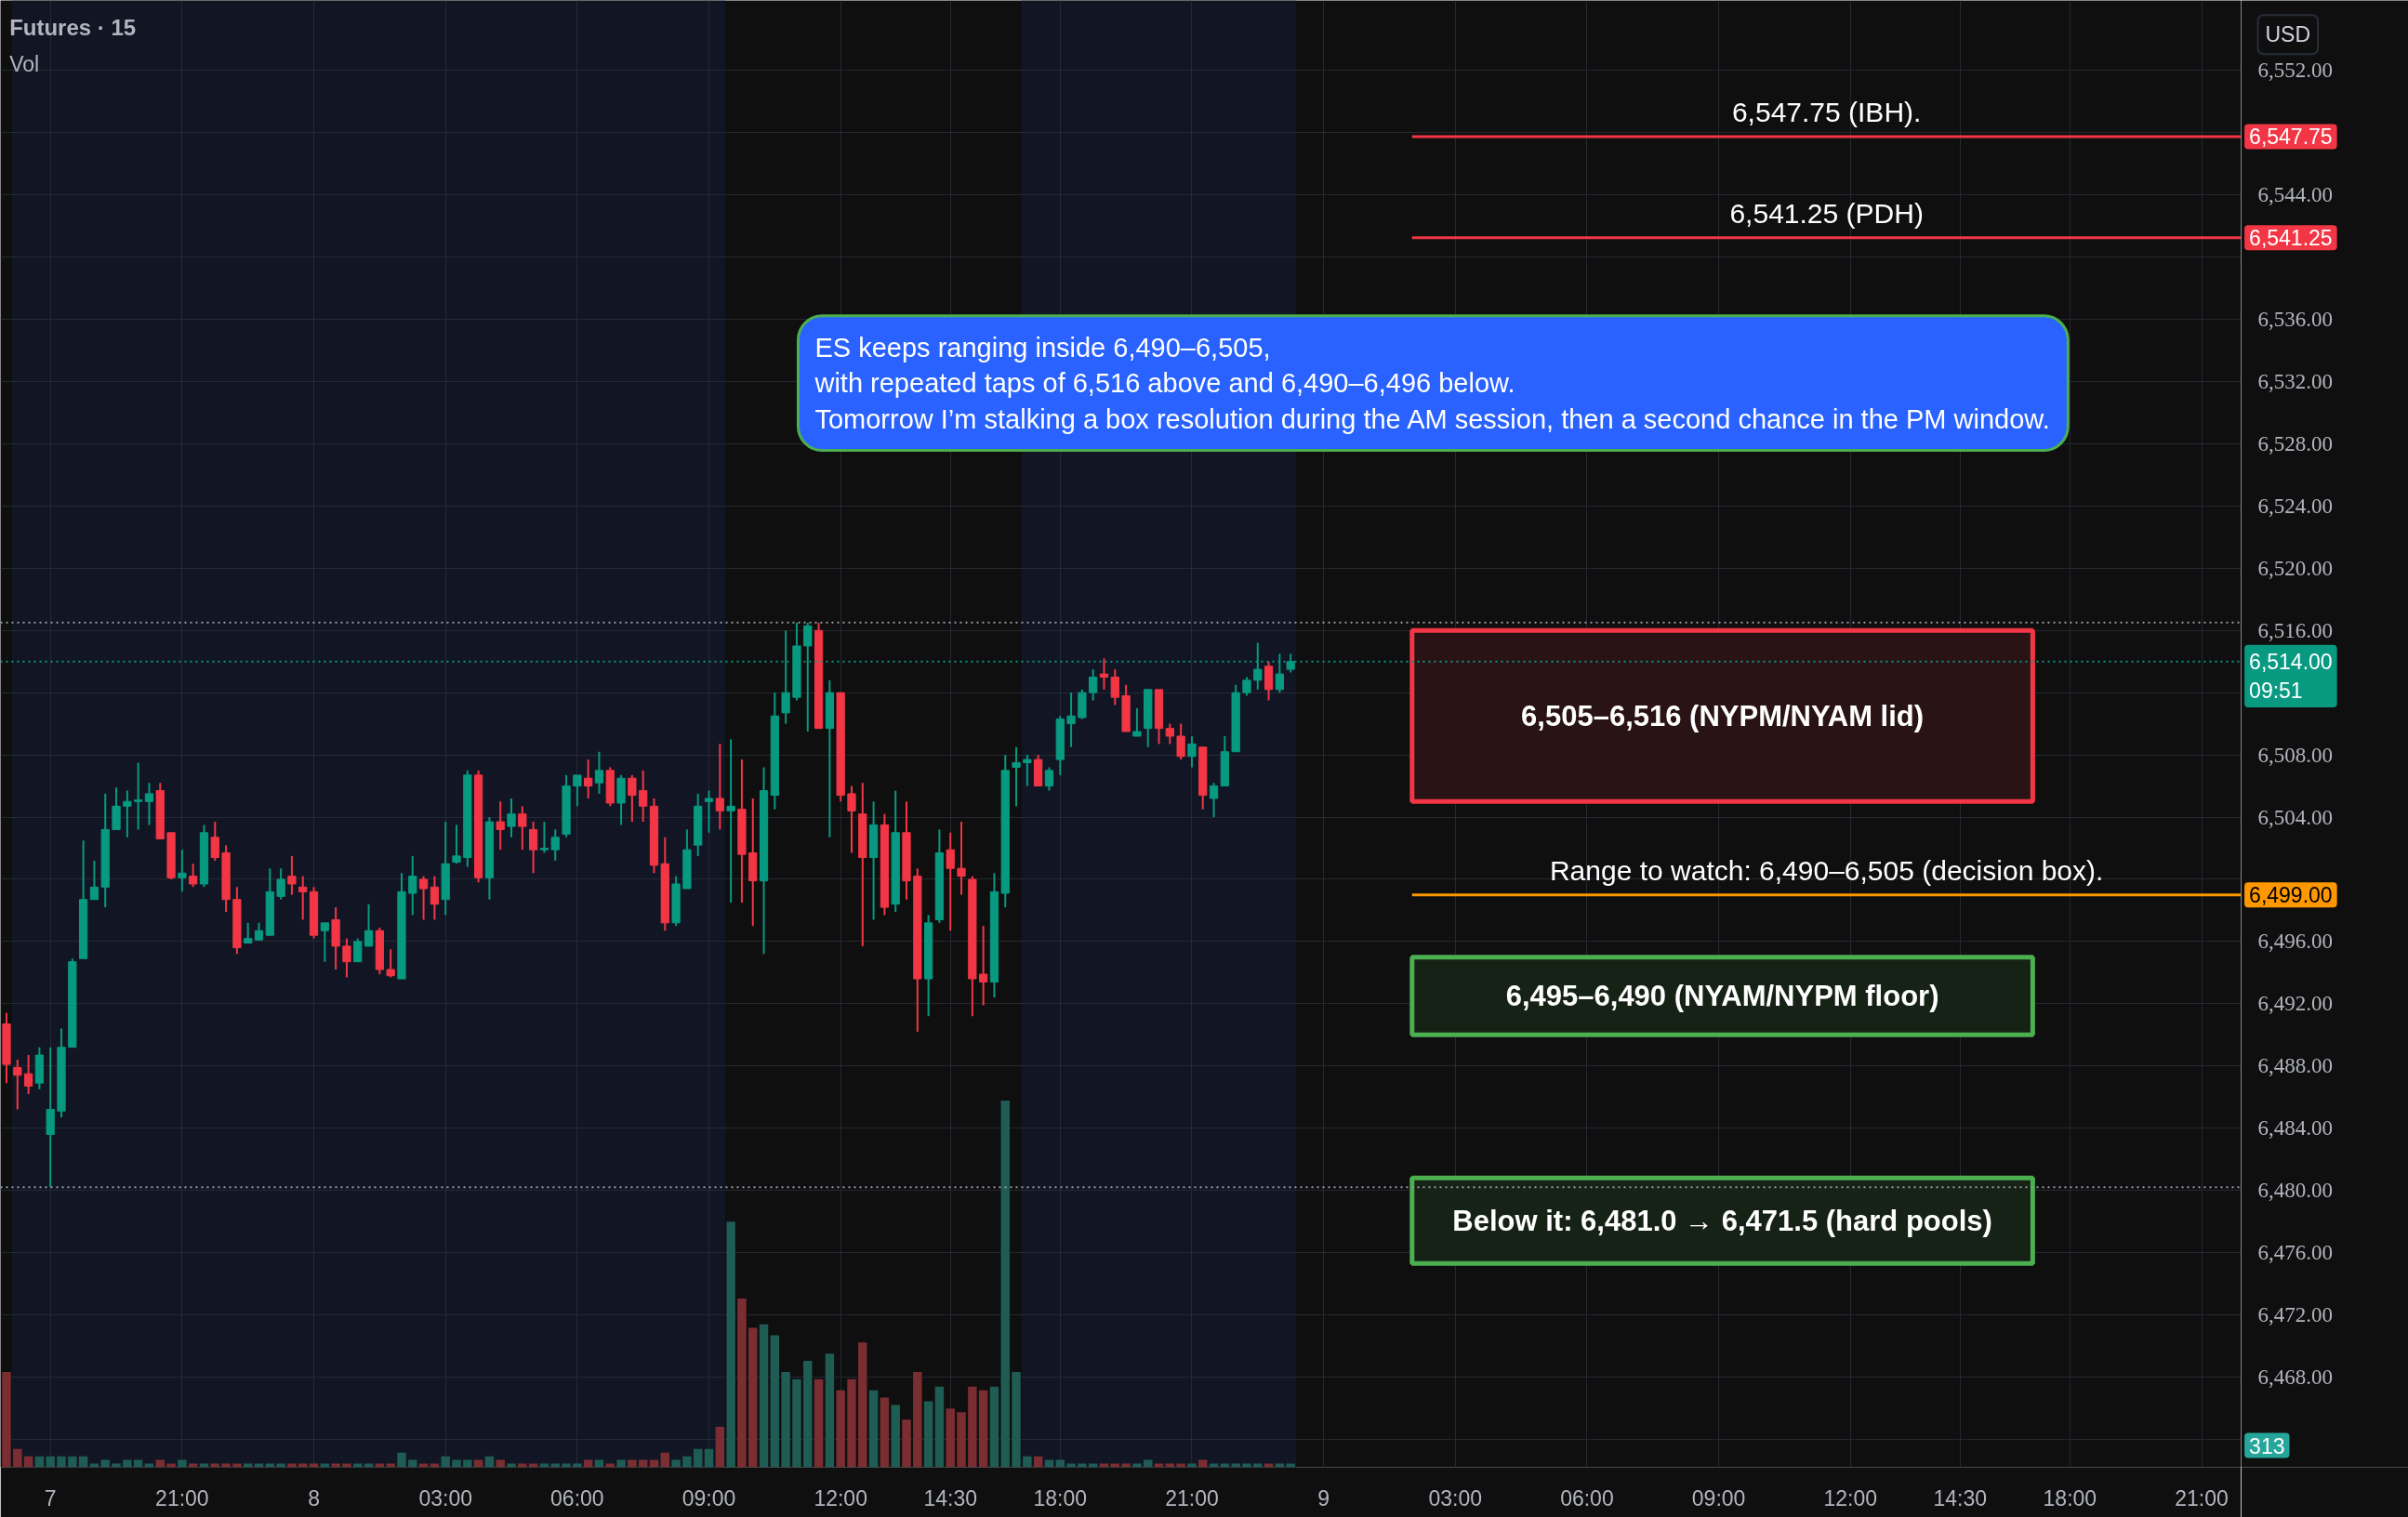 This screenshot has height=1517, width=2408. I want to click on ref-line-label: 6,499.00, so click(2291, 895).